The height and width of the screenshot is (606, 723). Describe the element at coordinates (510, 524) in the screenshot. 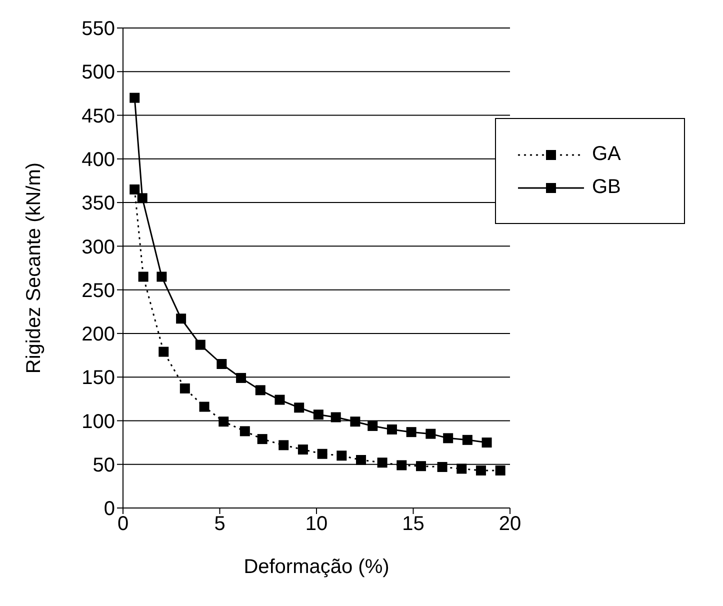

I see `x-tick-label: 20` at that location.